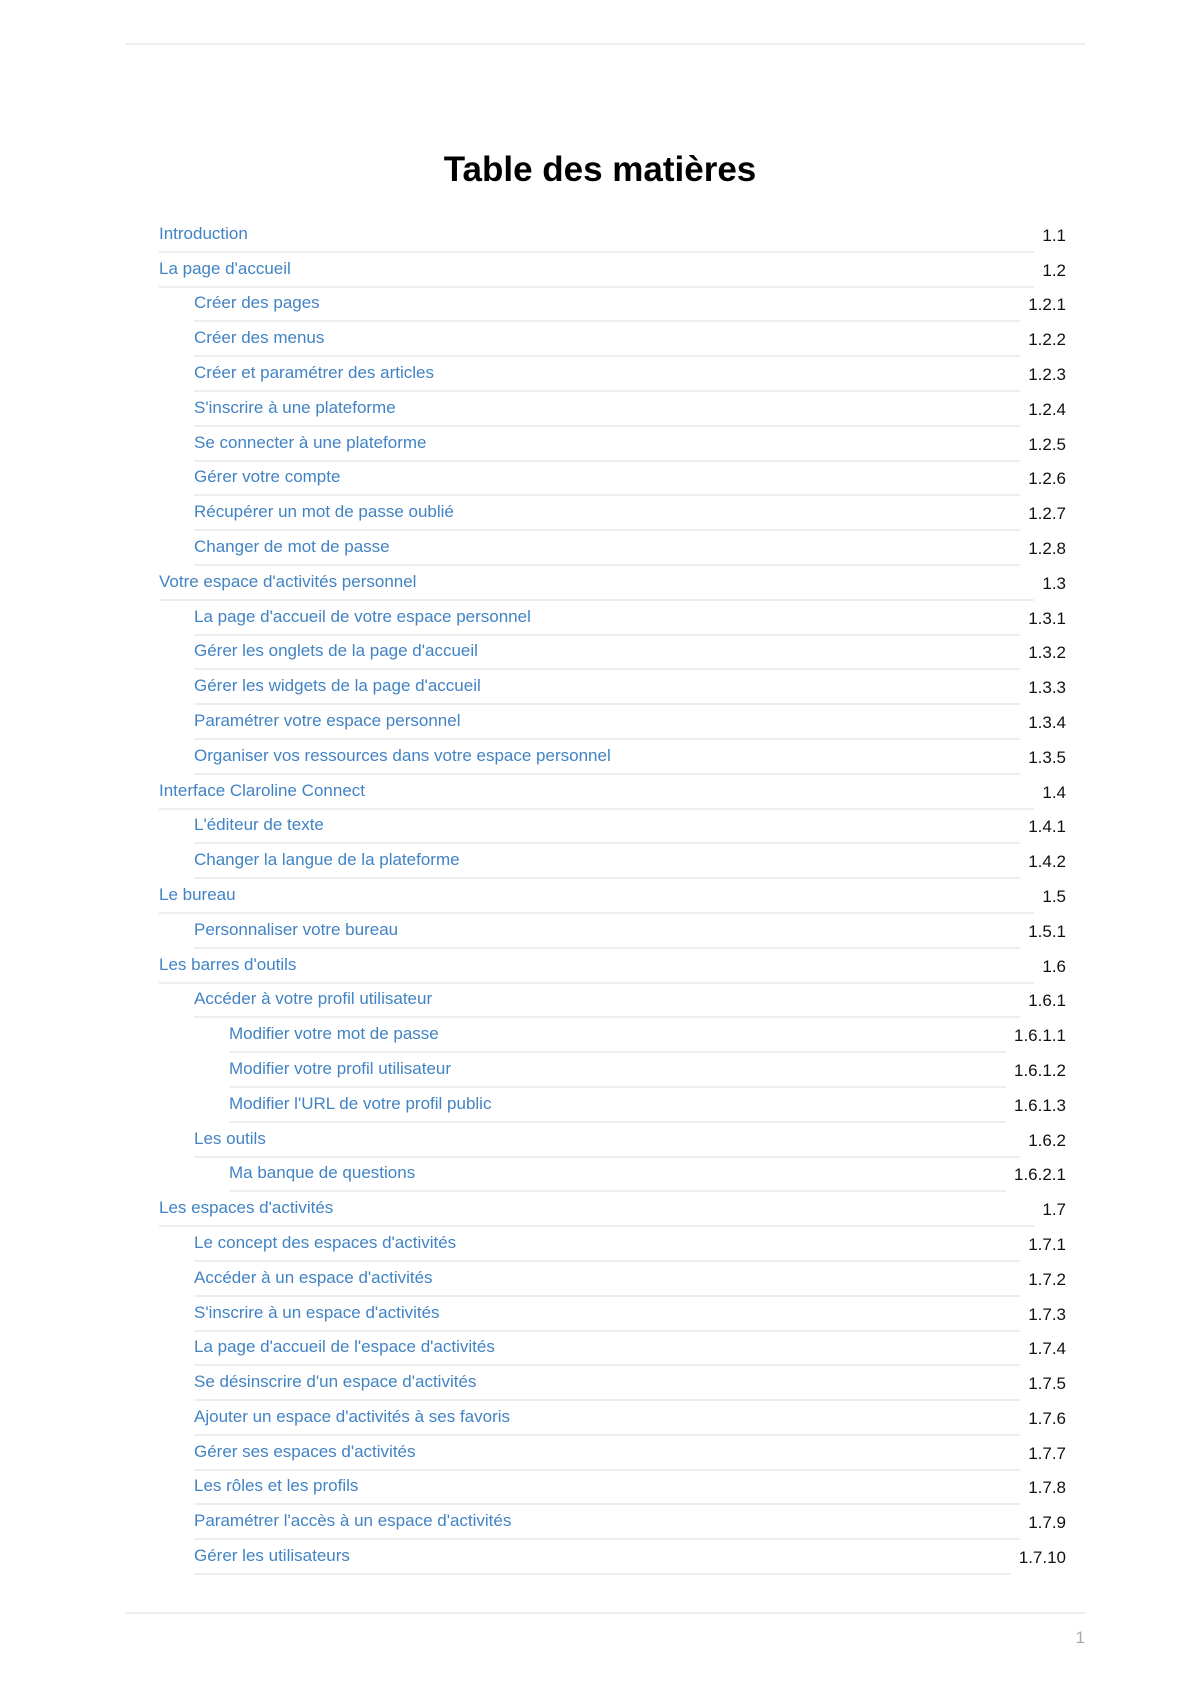  What do you see at coordinates (597, 1213) in the screenshot?
I see `toc-link: Les espaces d'activités` at bounding box center [597, 1213].